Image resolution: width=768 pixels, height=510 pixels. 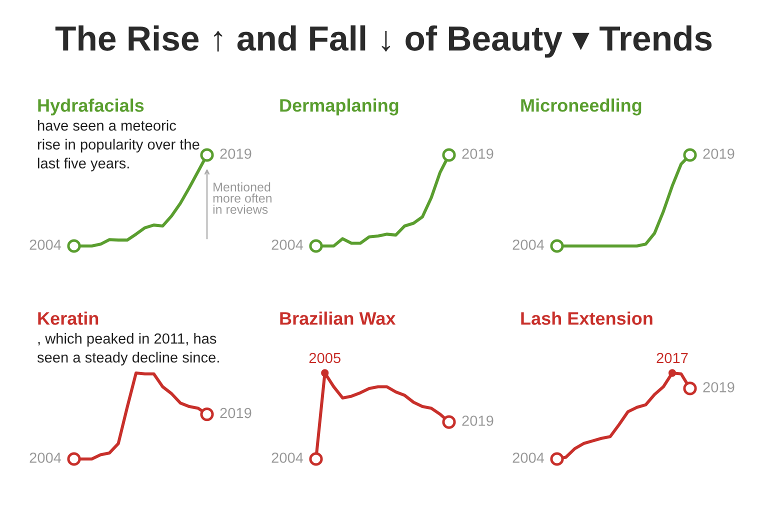 I want to click on chart-title: Microneedling, so click(x=581, y=107).